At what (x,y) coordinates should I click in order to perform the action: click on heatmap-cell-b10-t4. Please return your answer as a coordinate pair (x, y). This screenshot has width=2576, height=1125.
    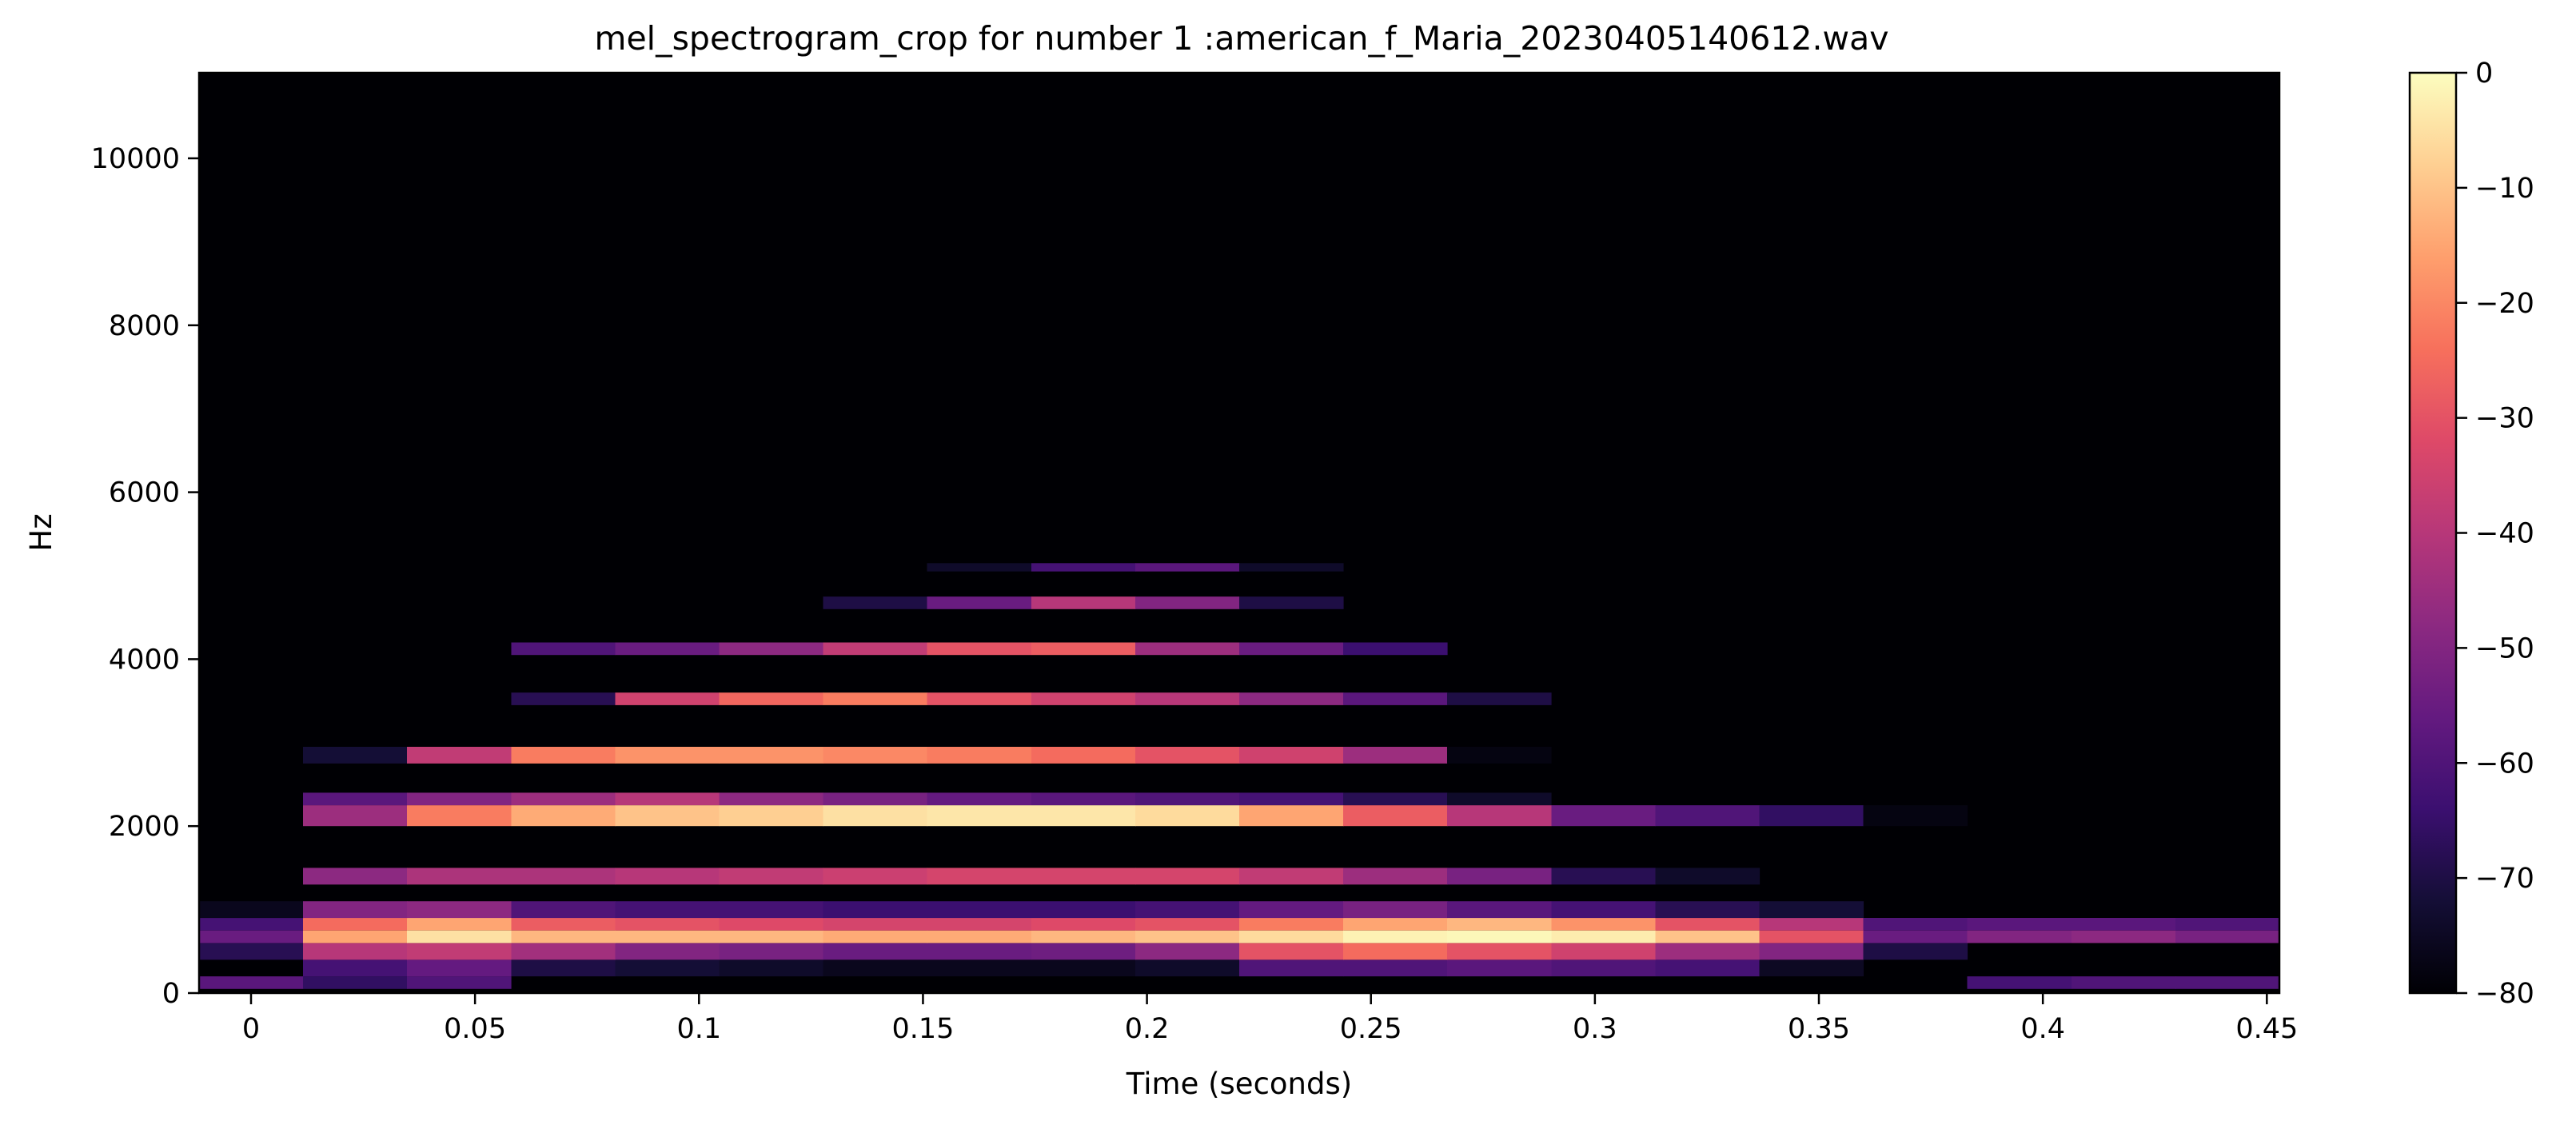
    Looking at the image, I should click on (668, 698).